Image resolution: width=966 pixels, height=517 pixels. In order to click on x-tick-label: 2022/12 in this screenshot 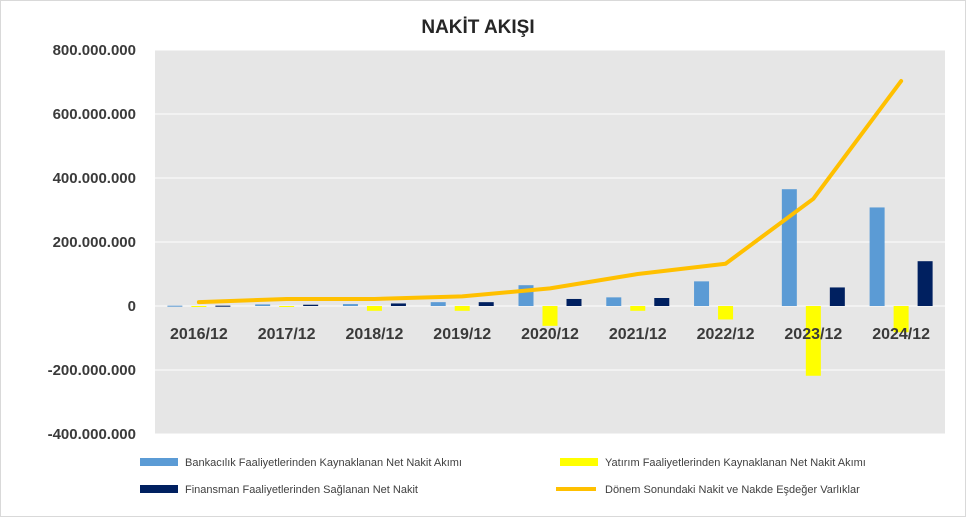, I will do `click(726, 334)`.